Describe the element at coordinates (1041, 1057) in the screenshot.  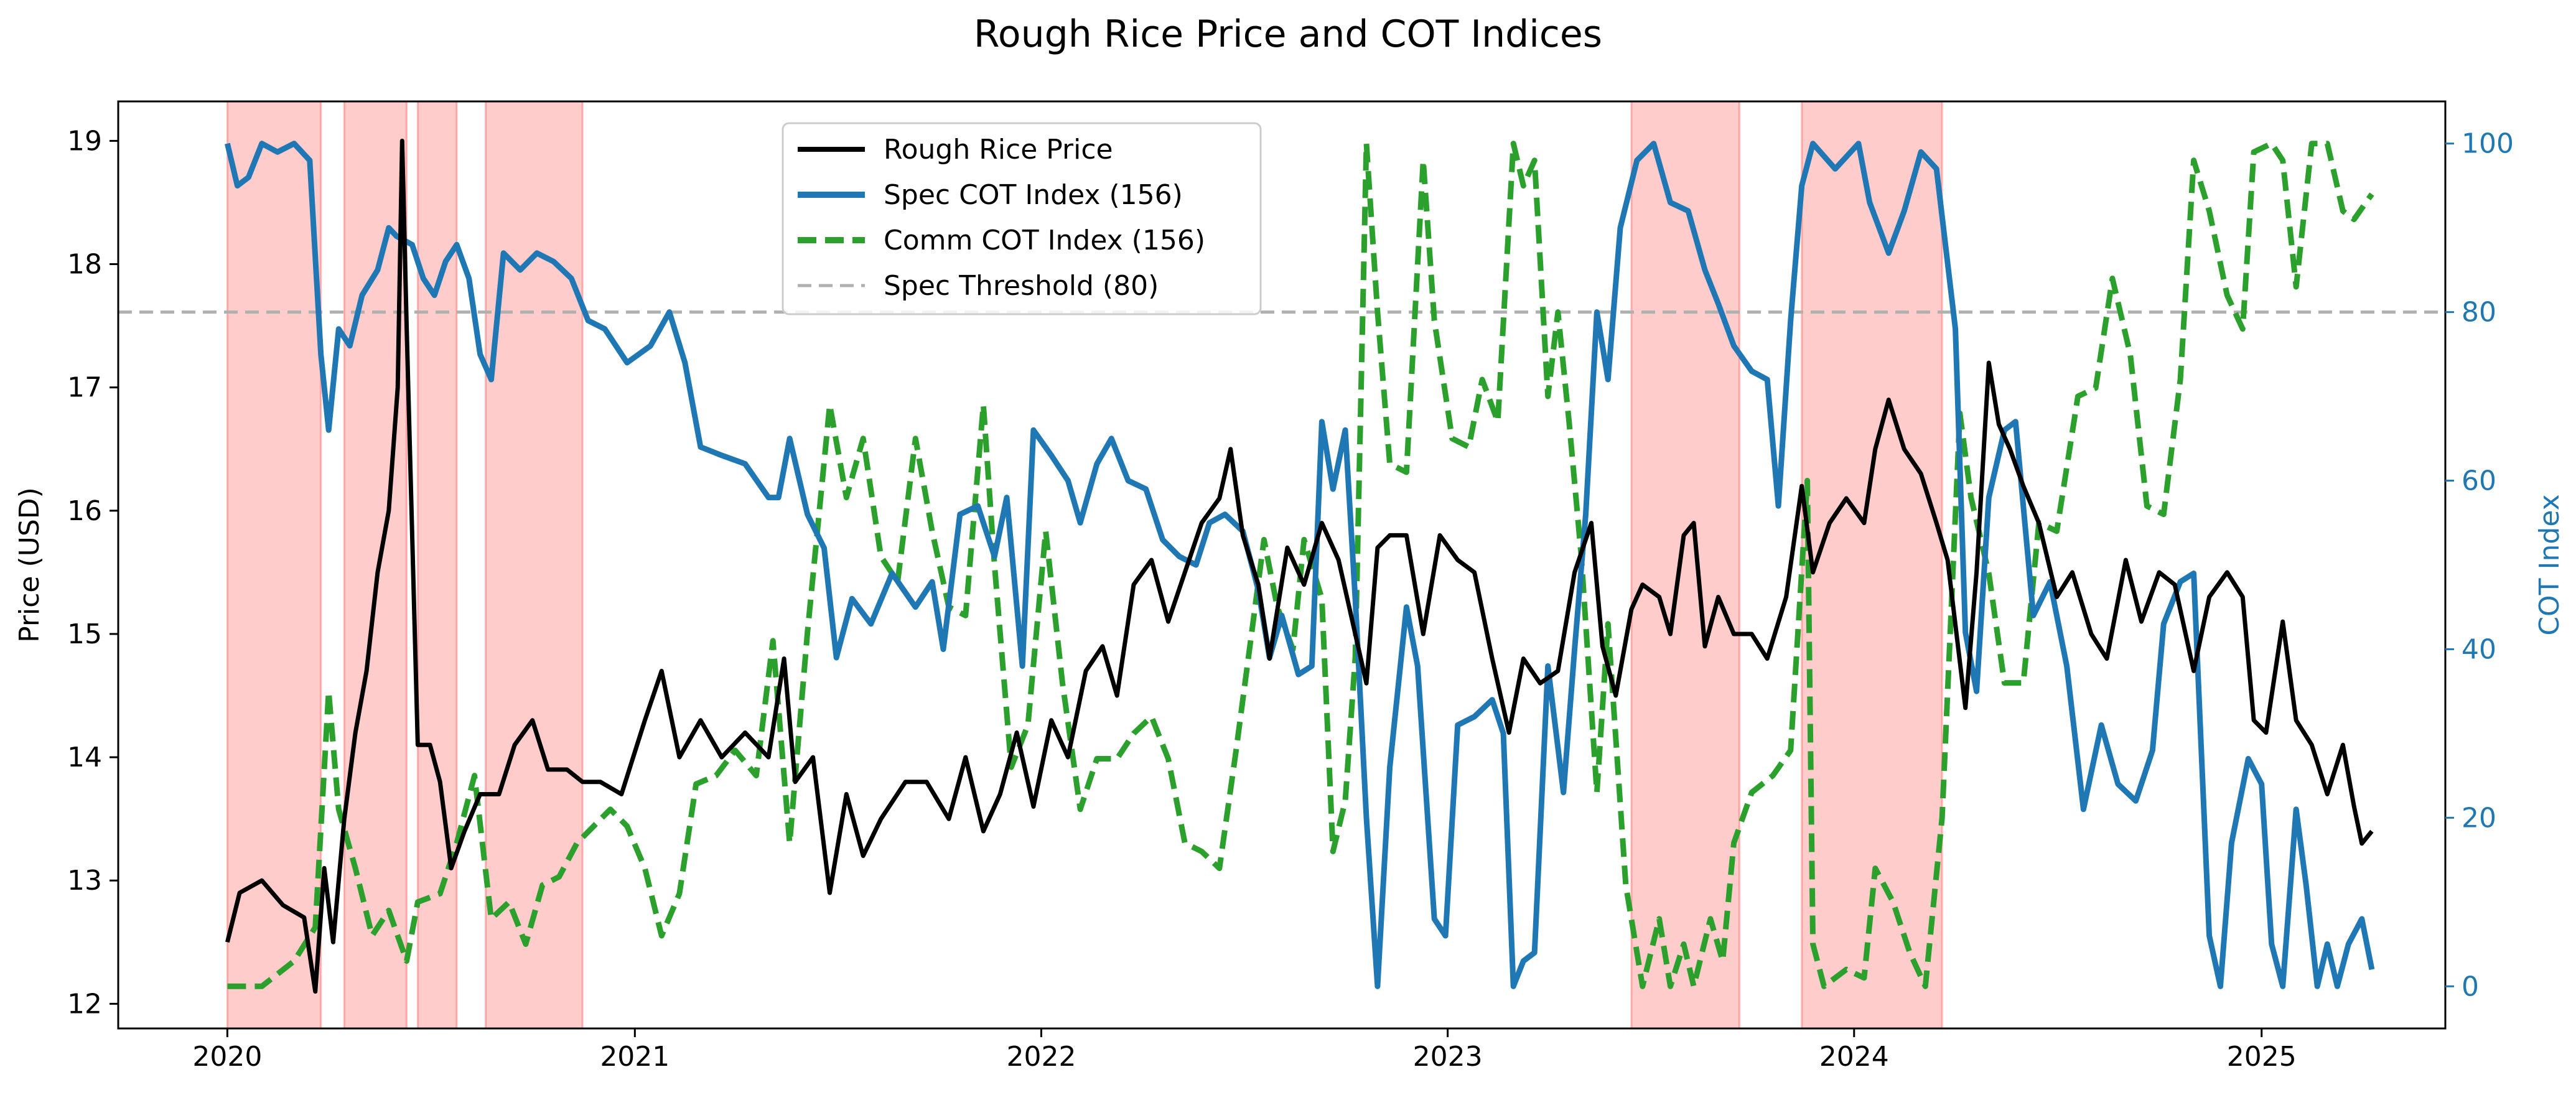
I see `x-tick-label: 2022` at that location.